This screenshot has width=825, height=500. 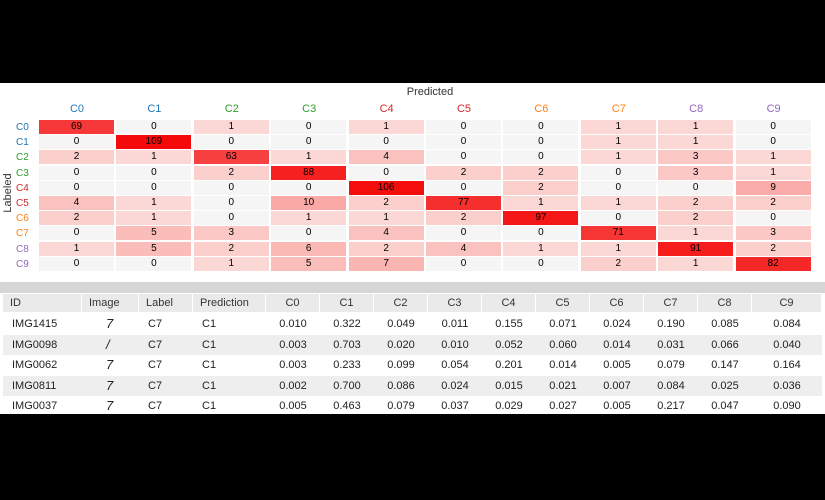 I want to click on matrix-cell: 9, so click(x=773, y=187).